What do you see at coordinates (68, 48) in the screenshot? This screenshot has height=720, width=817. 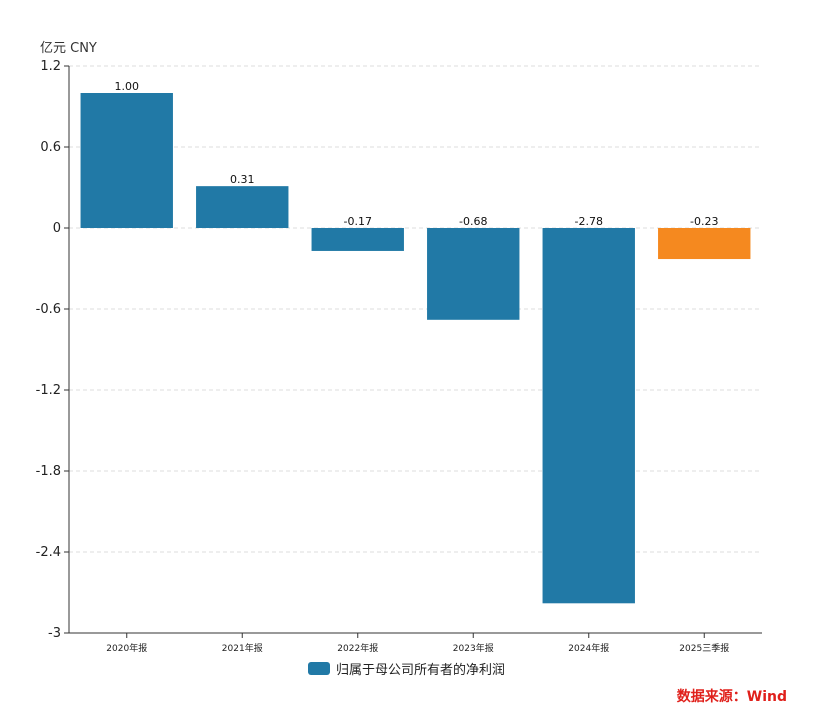 I see `y-axis-unit-label: 亿元 CNY` at bounding box center [68, 48].